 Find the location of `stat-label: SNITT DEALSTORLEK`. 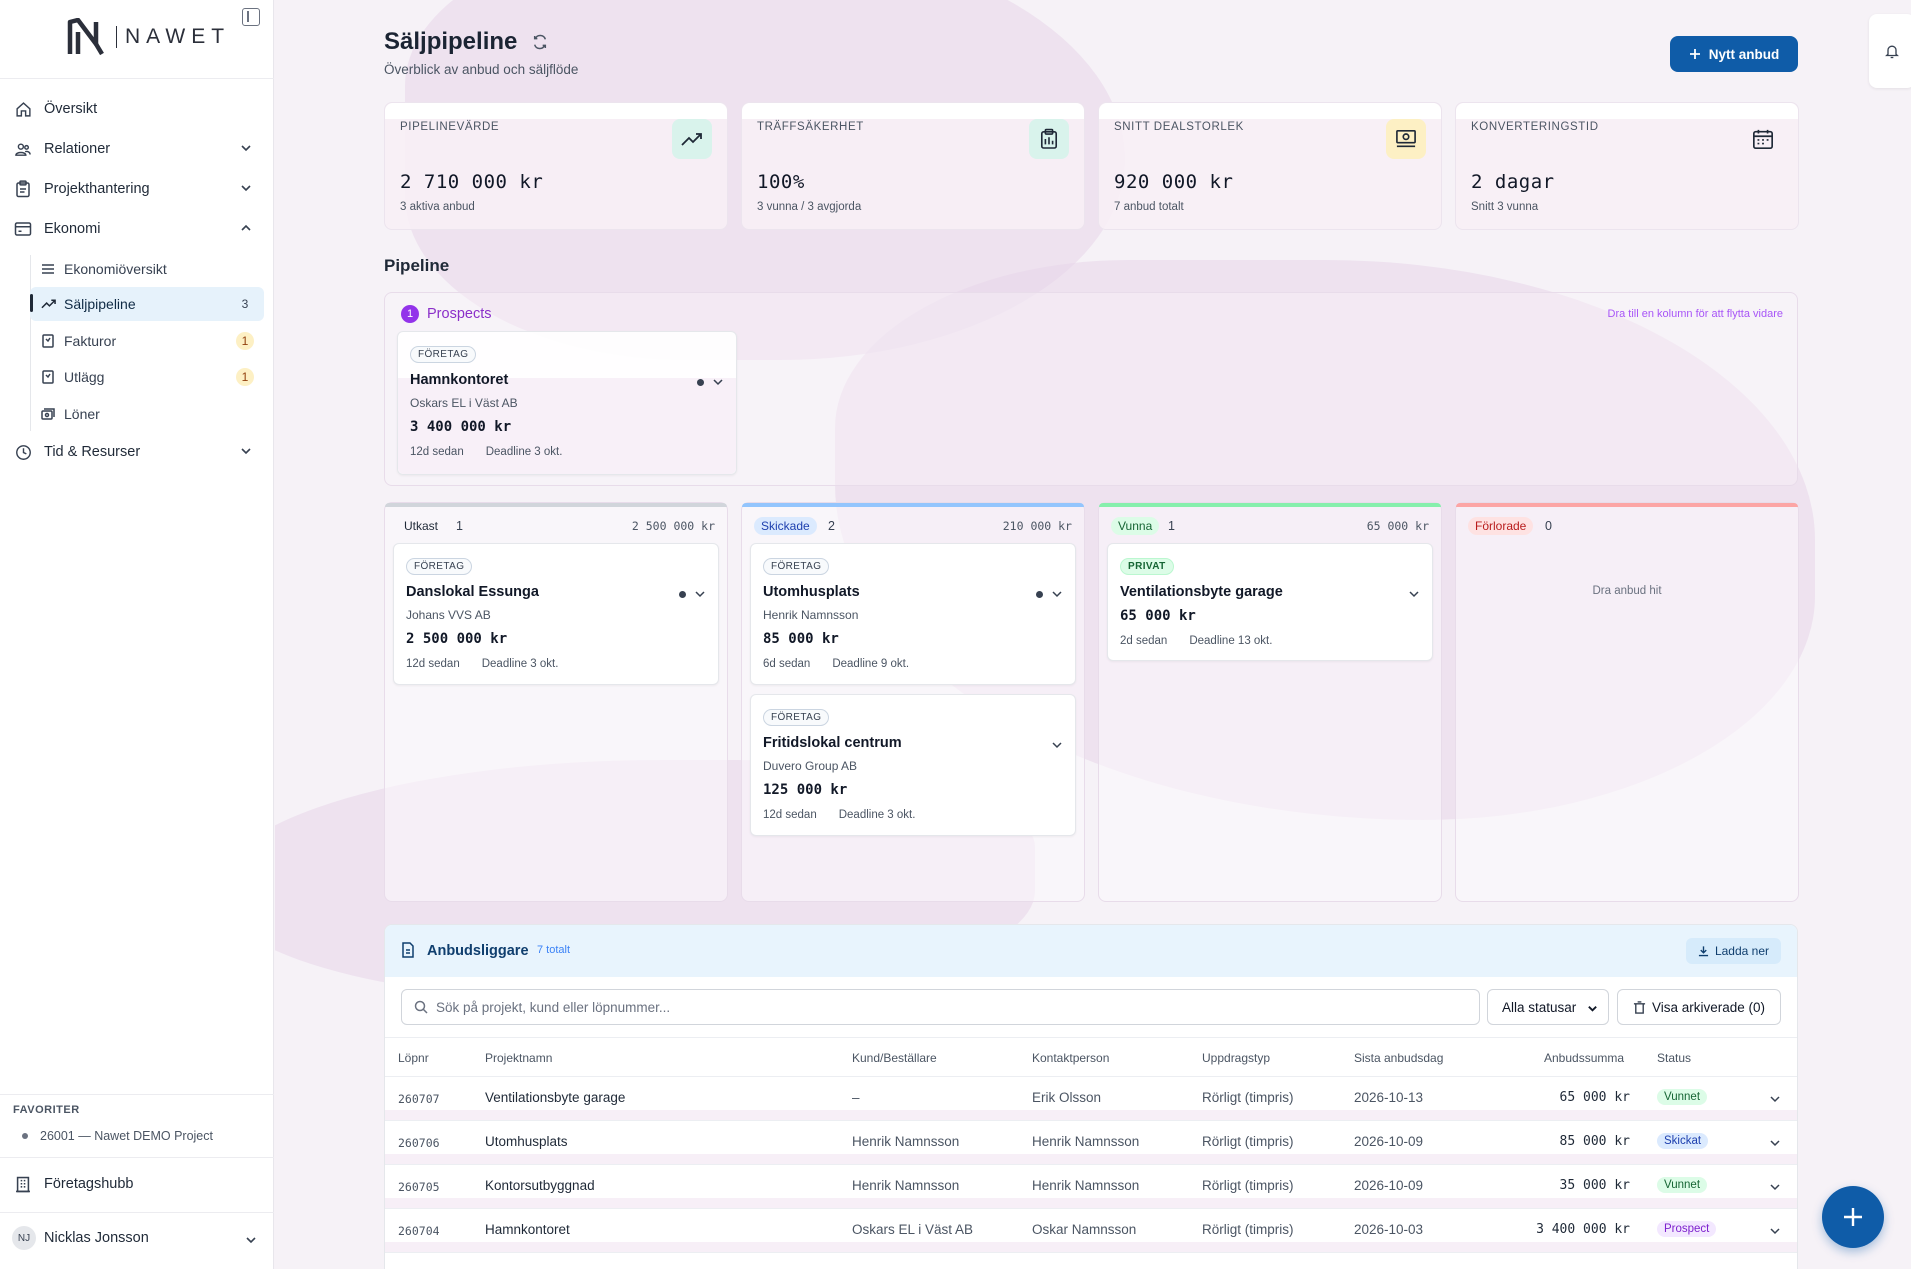

stat-label: SNITT DEALSTORLEK is located at coordinates (1179, 127).